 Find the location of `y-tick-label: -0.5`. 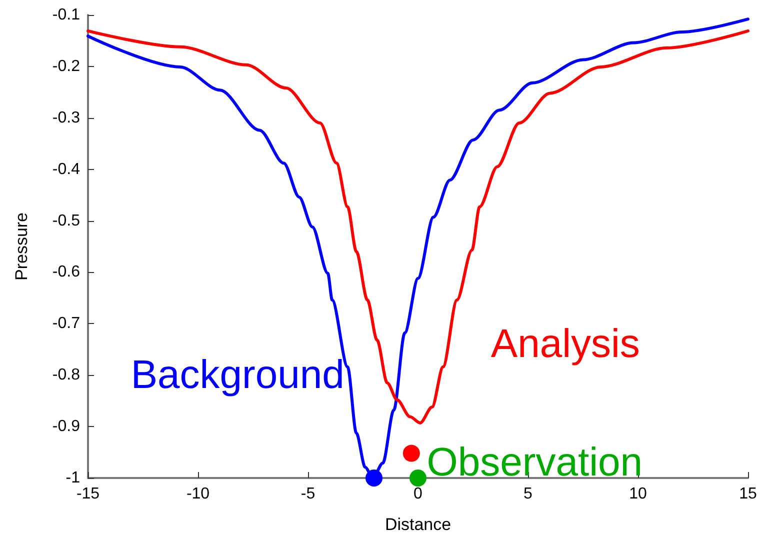

y-tick-label: -0.5 is located at coordinates (66, 221).